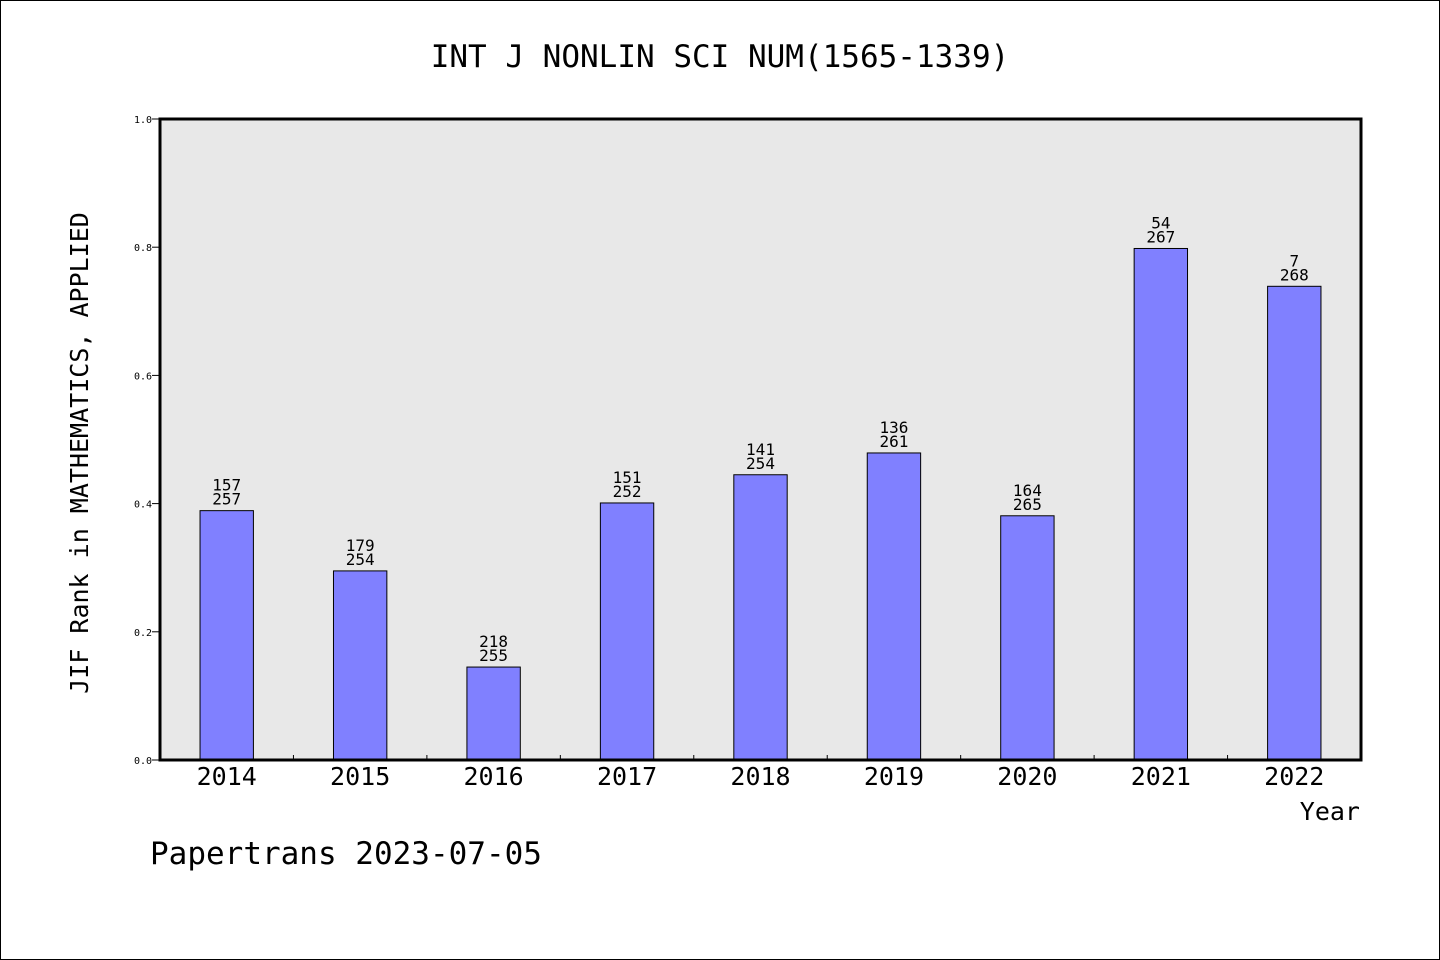  What do you see at coordinates (226, 485) in the screenshot?
I see `bar-label-rank: 157` at bounding box center [226, 485].